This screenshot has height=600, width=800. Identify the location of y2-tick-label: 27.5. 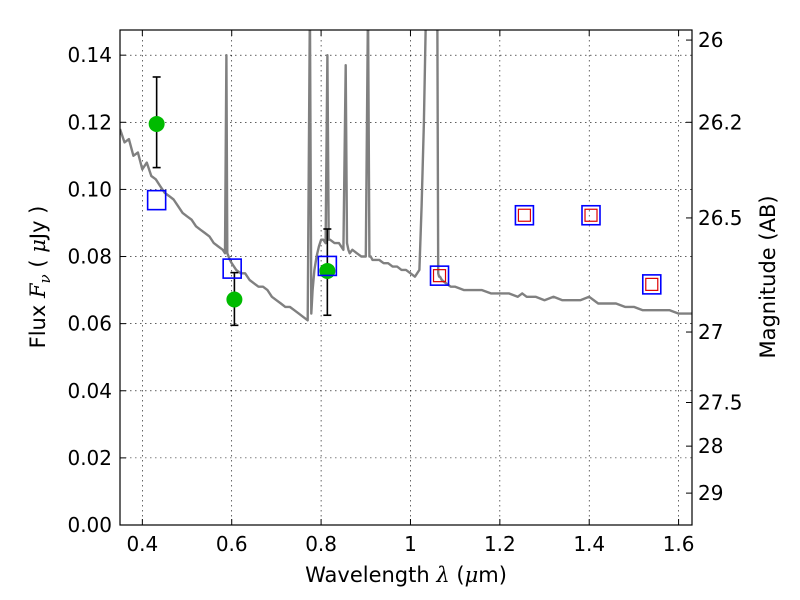
(720, 403).